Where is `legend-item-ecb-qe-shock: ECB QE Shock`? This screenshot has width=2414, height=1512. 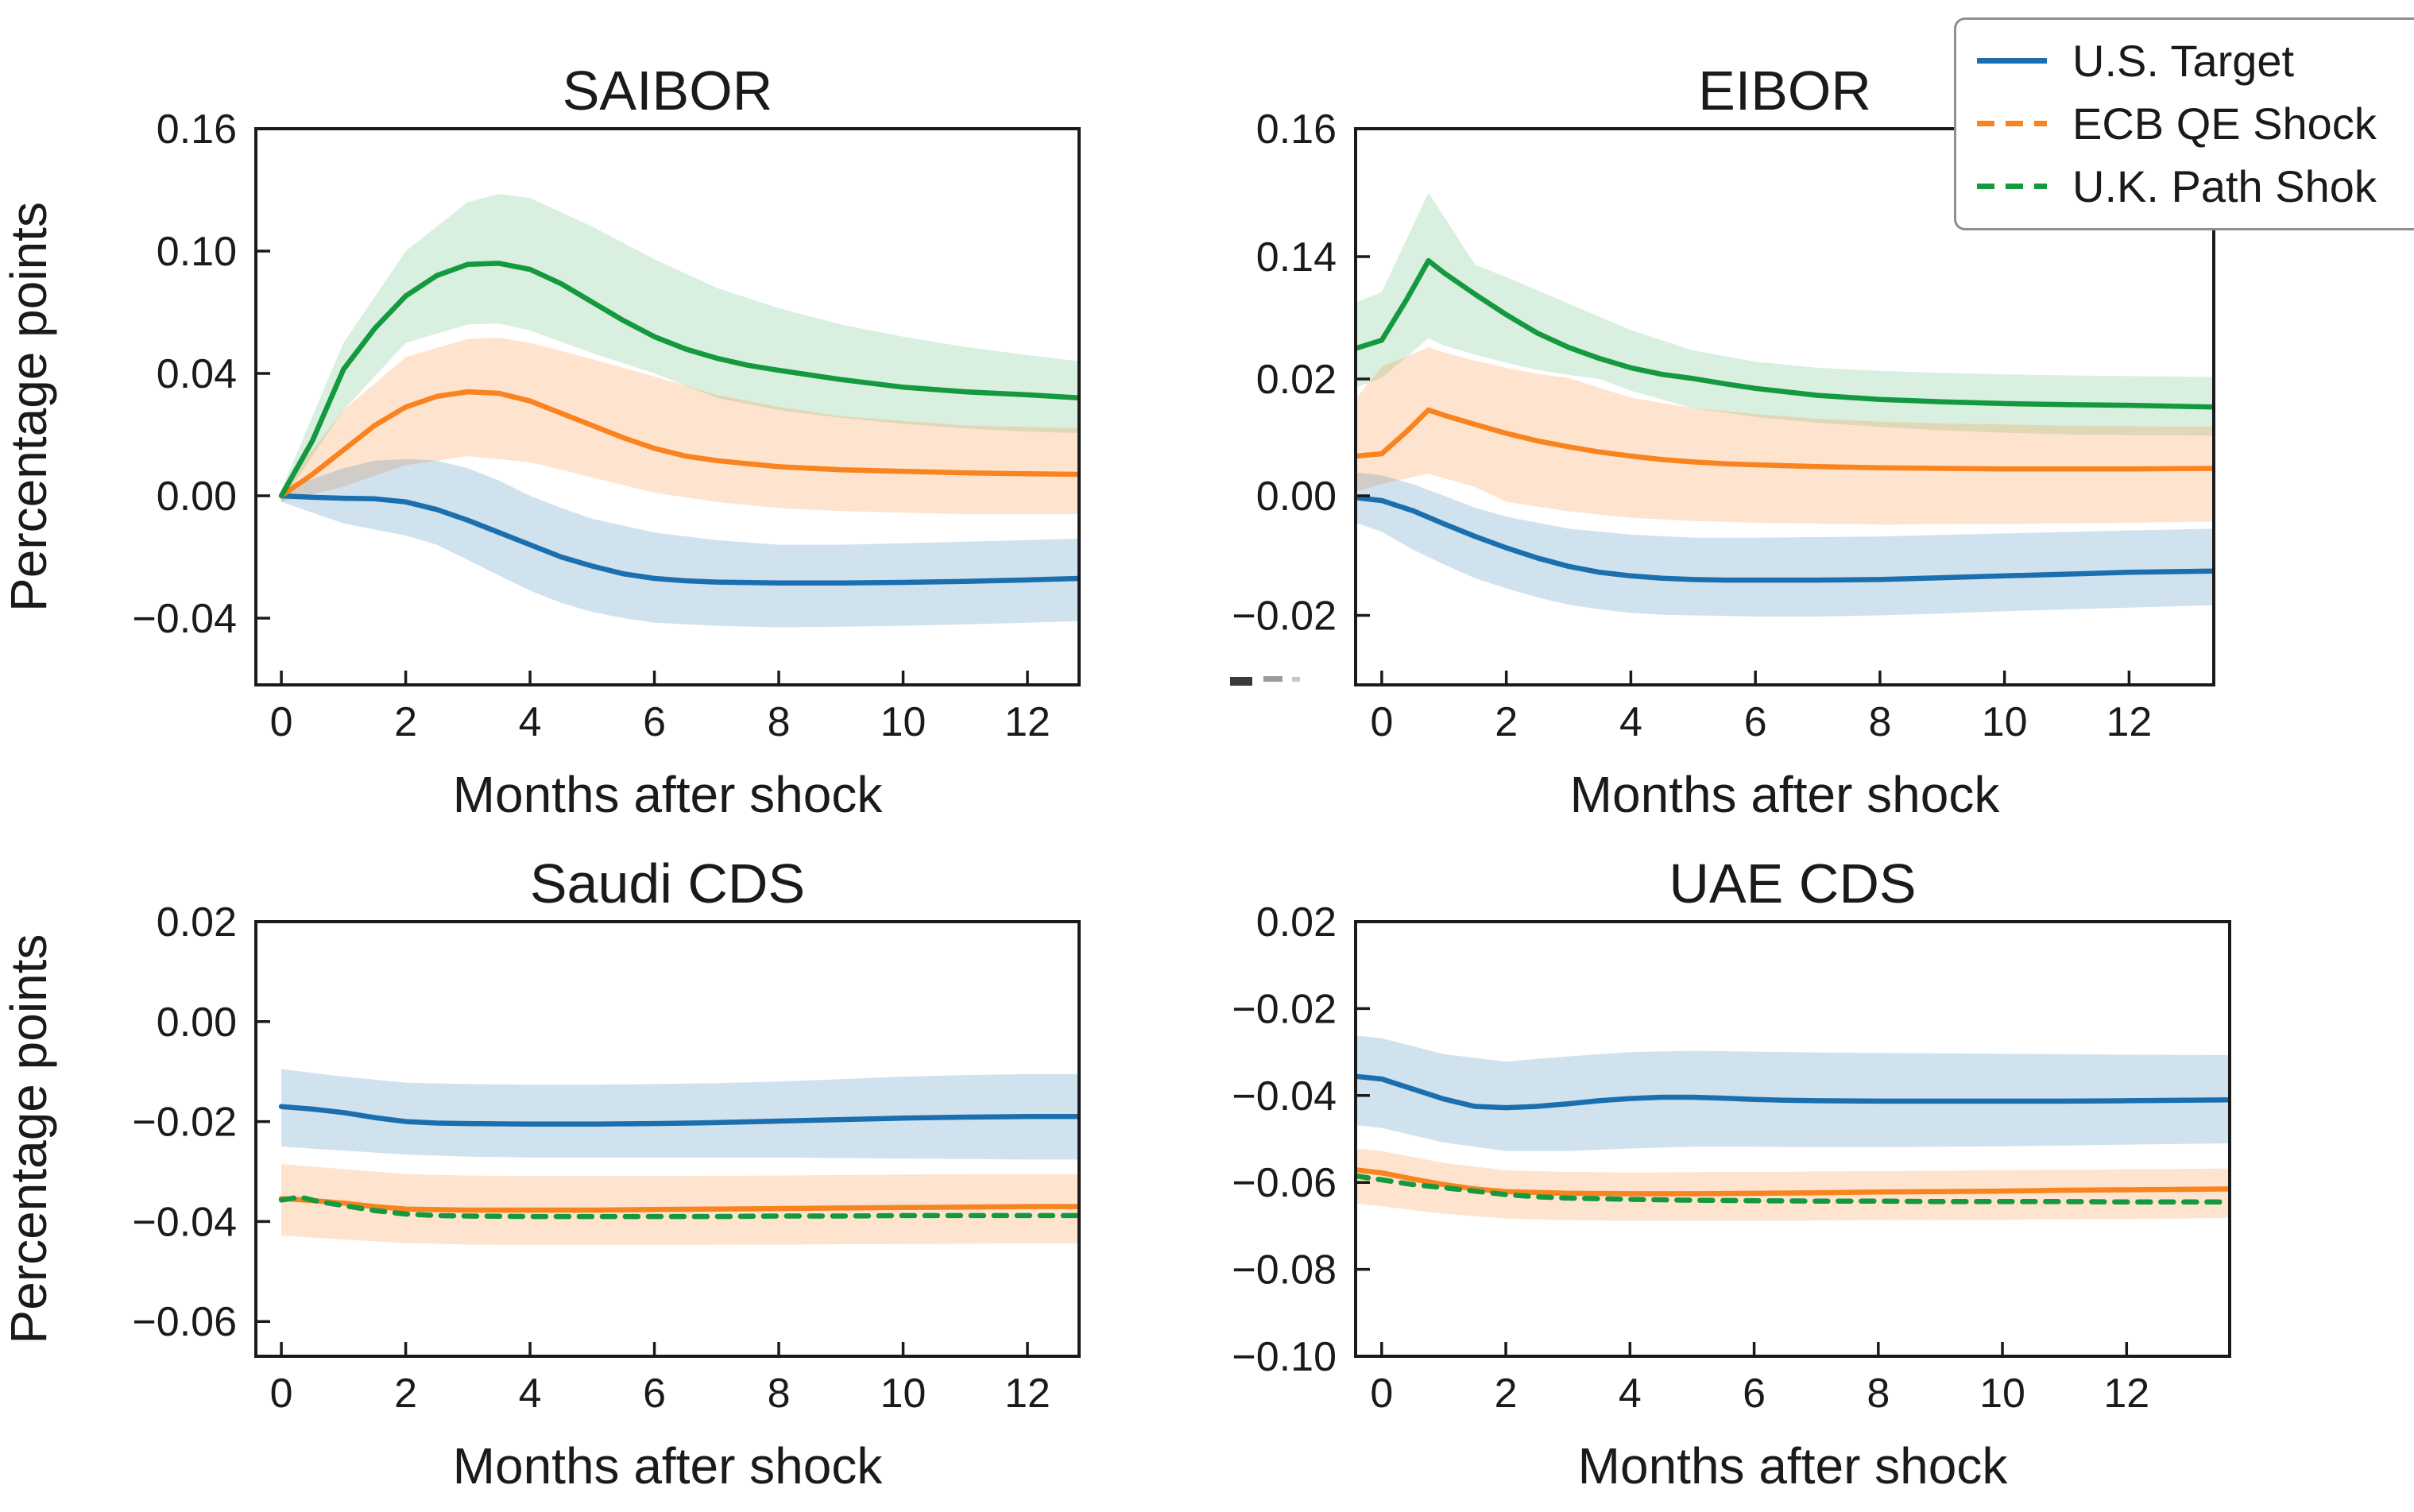
legend-item-ecb-qe-shock: ECB QE Shock is located at coordinates (2195, 123).